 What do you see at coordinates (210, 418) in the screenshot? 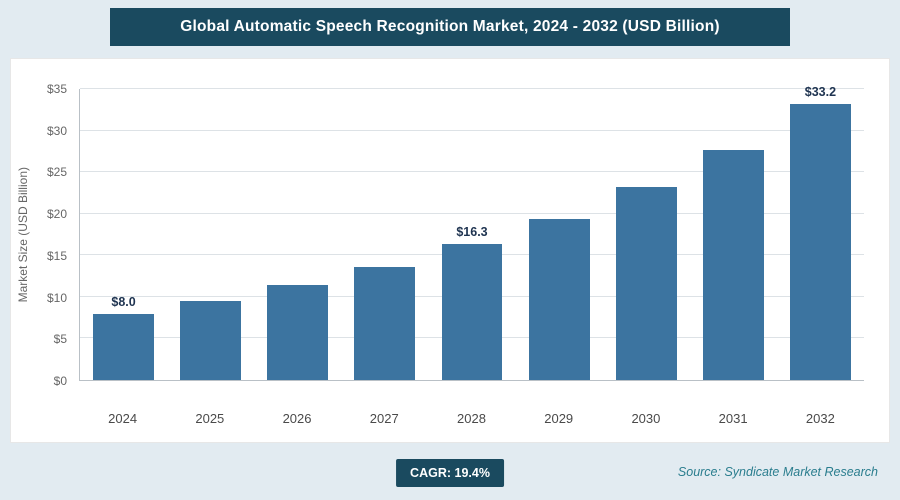
I see `x-tick-label: 2025` at bounding box center [210, 418].